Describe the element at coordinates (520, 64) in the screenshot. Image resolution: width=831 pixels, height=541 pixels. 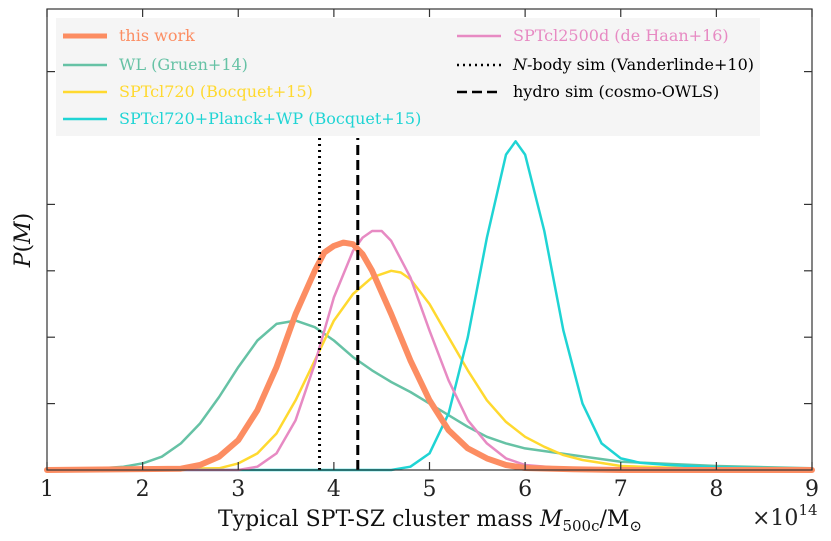
I see `legend-label-italic: N` at that location.